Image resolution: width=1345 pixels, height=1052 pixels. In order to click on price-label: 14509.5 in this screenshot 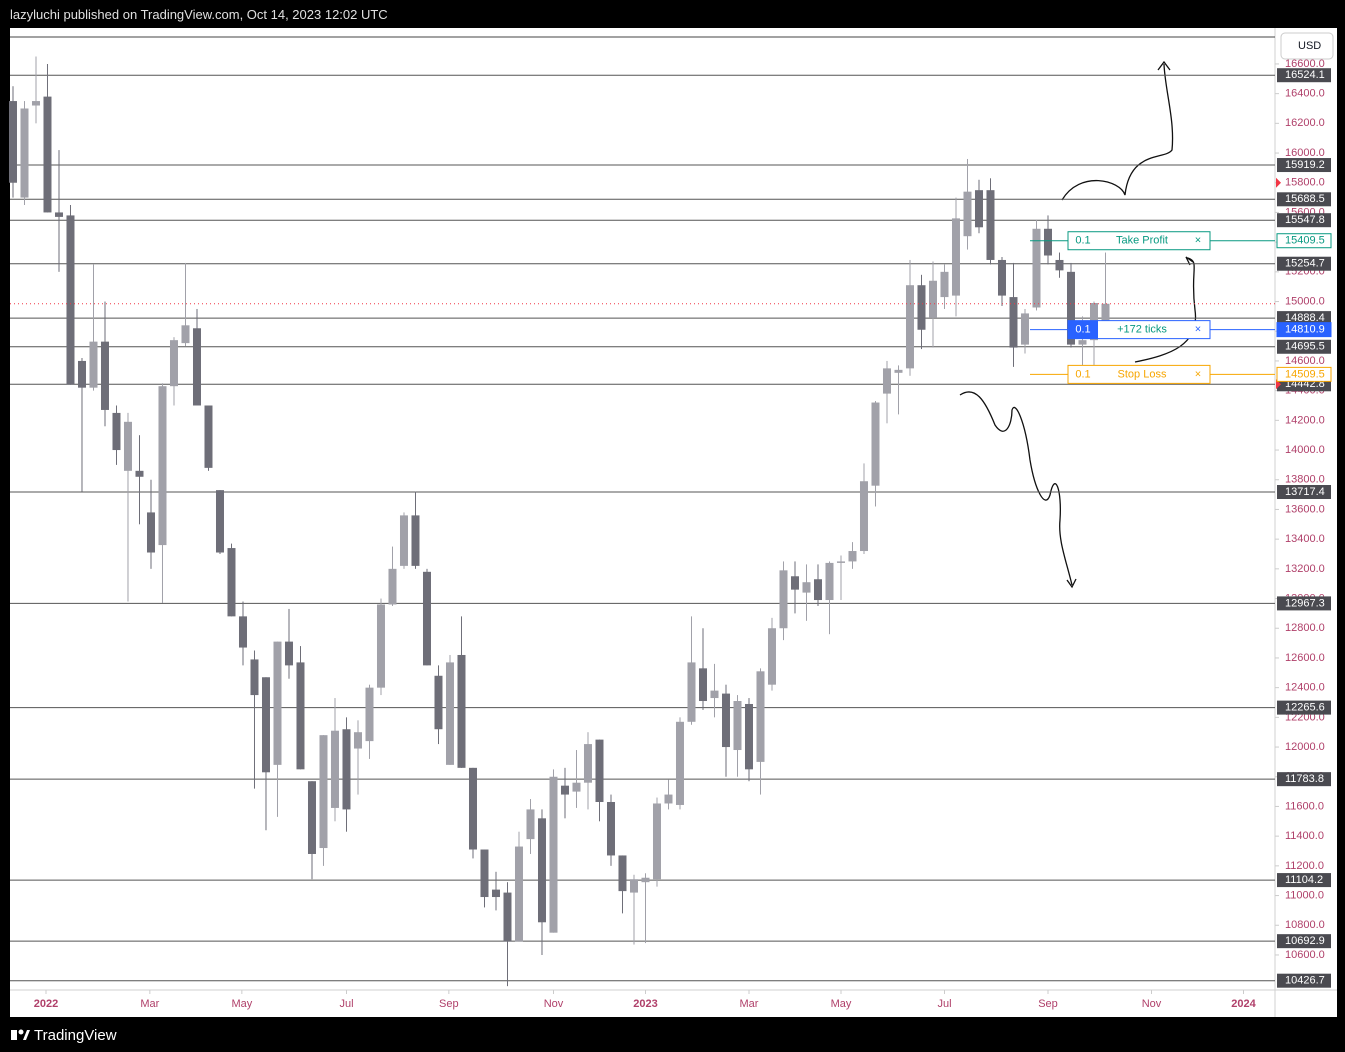, I will do `click(1305, 374)`.